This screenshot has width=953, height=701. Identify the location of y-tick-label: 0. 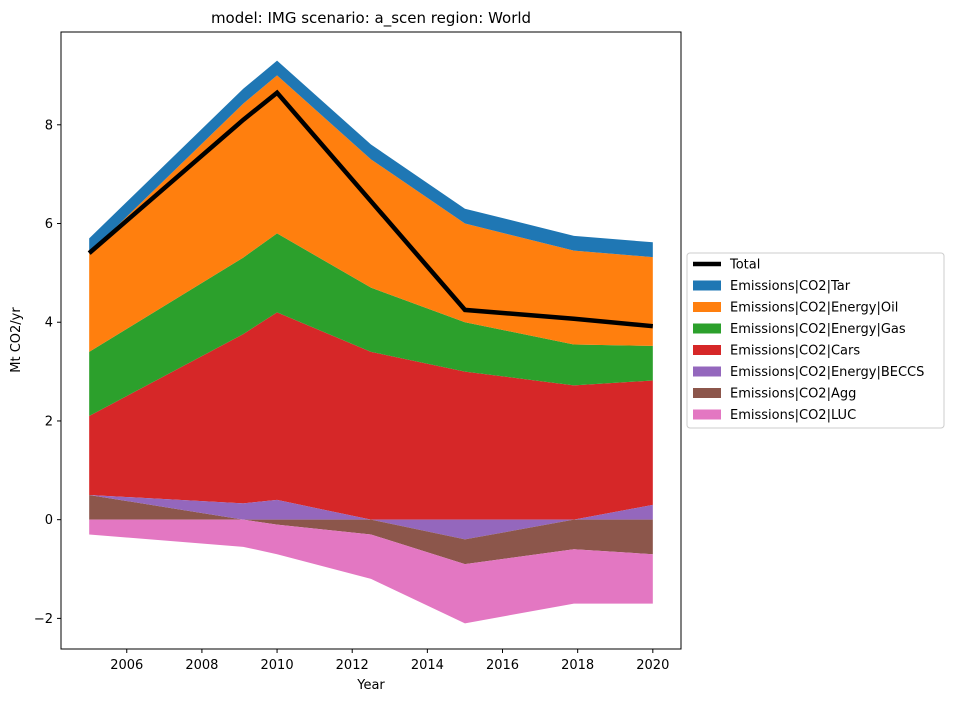
(49, 520).